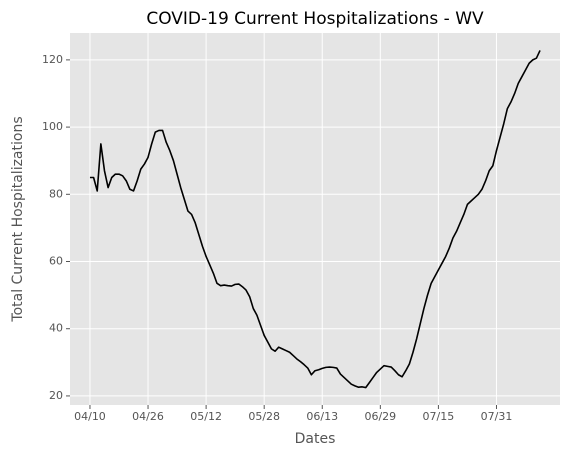  I want to click on chart-title: COVID-19 Current Hospitalizations - WV, so click(315, 19).